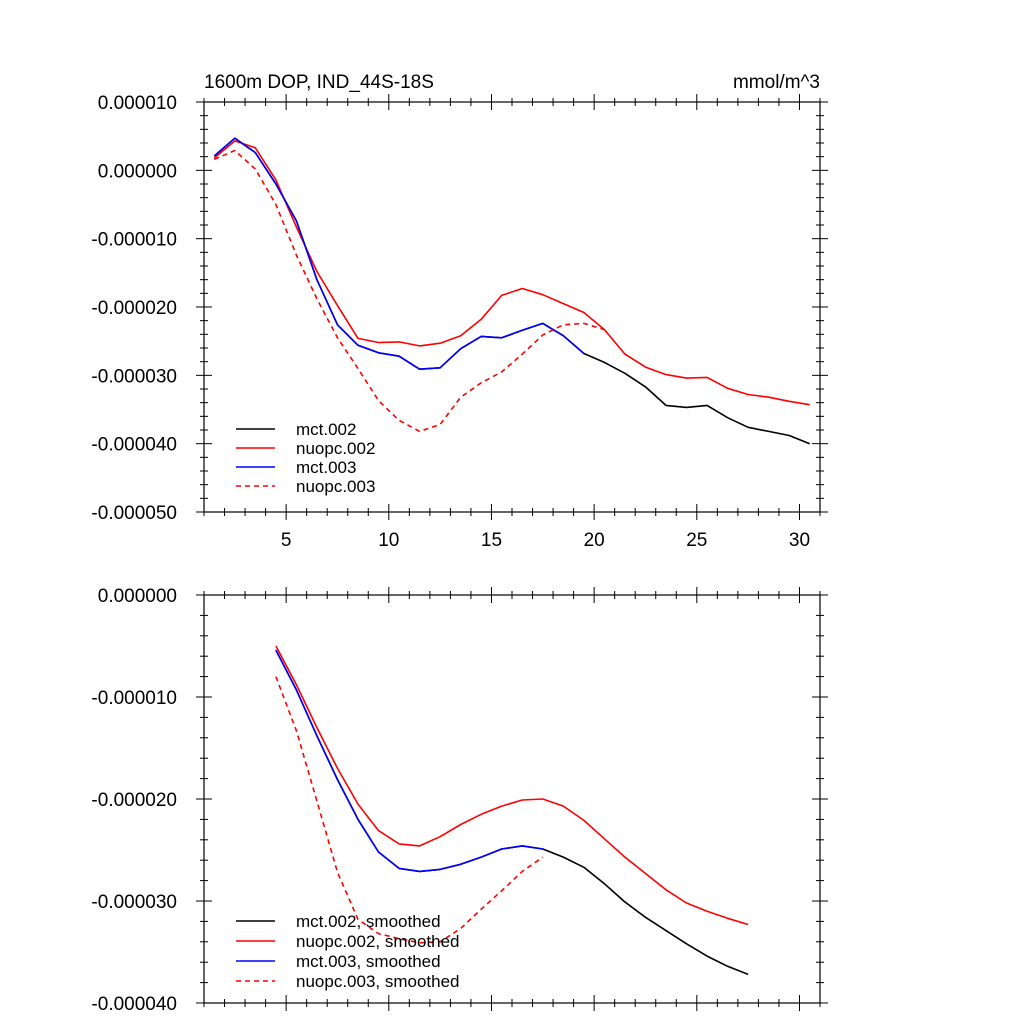 Image resolution: width=1024 pixels, height=1024 pixels. Describe the element at coordinates (491, 540) in the screenshot. I see `x-tick-label: 15` at that location.